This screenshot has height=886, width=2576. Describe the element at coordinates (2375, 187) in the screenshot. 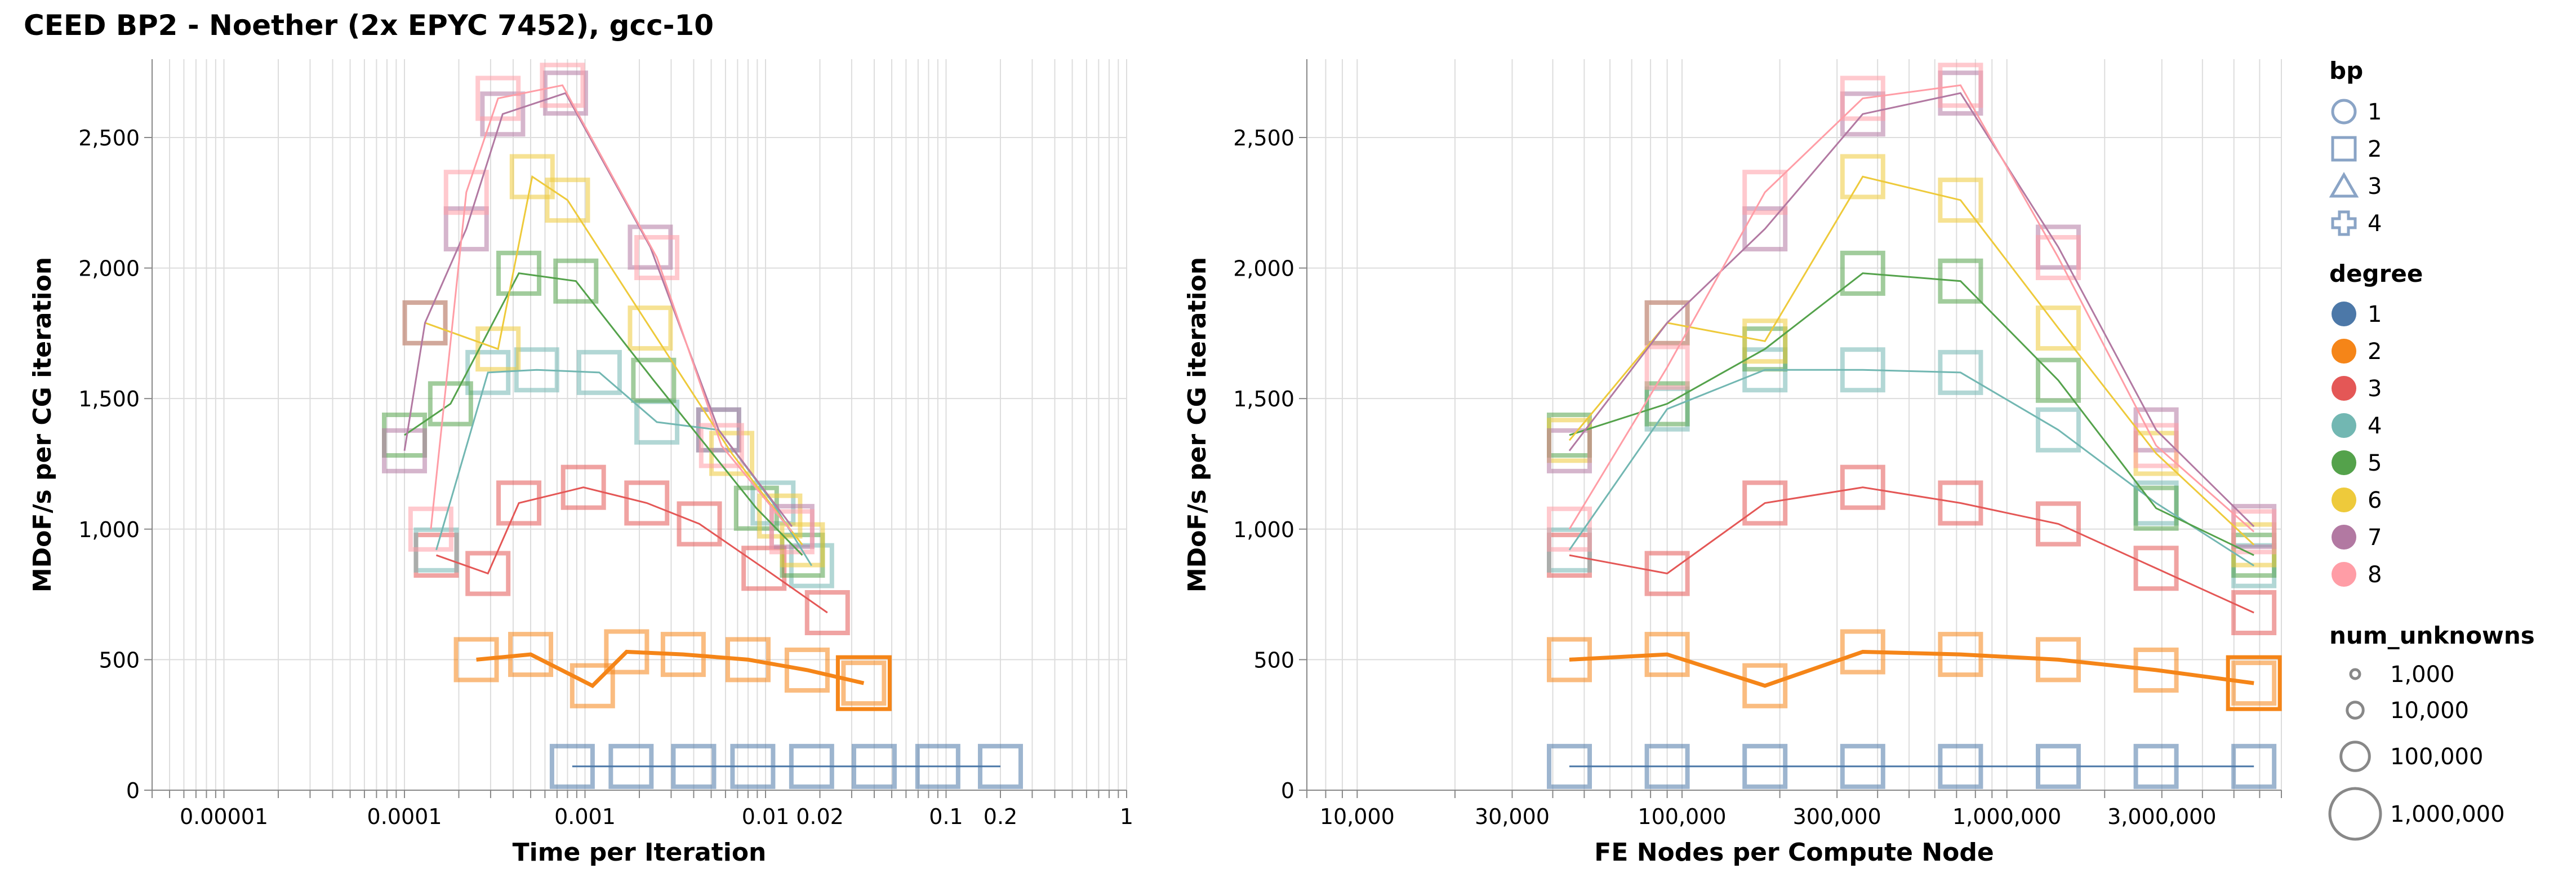

I see `legend-bp-label: 3` at that location.